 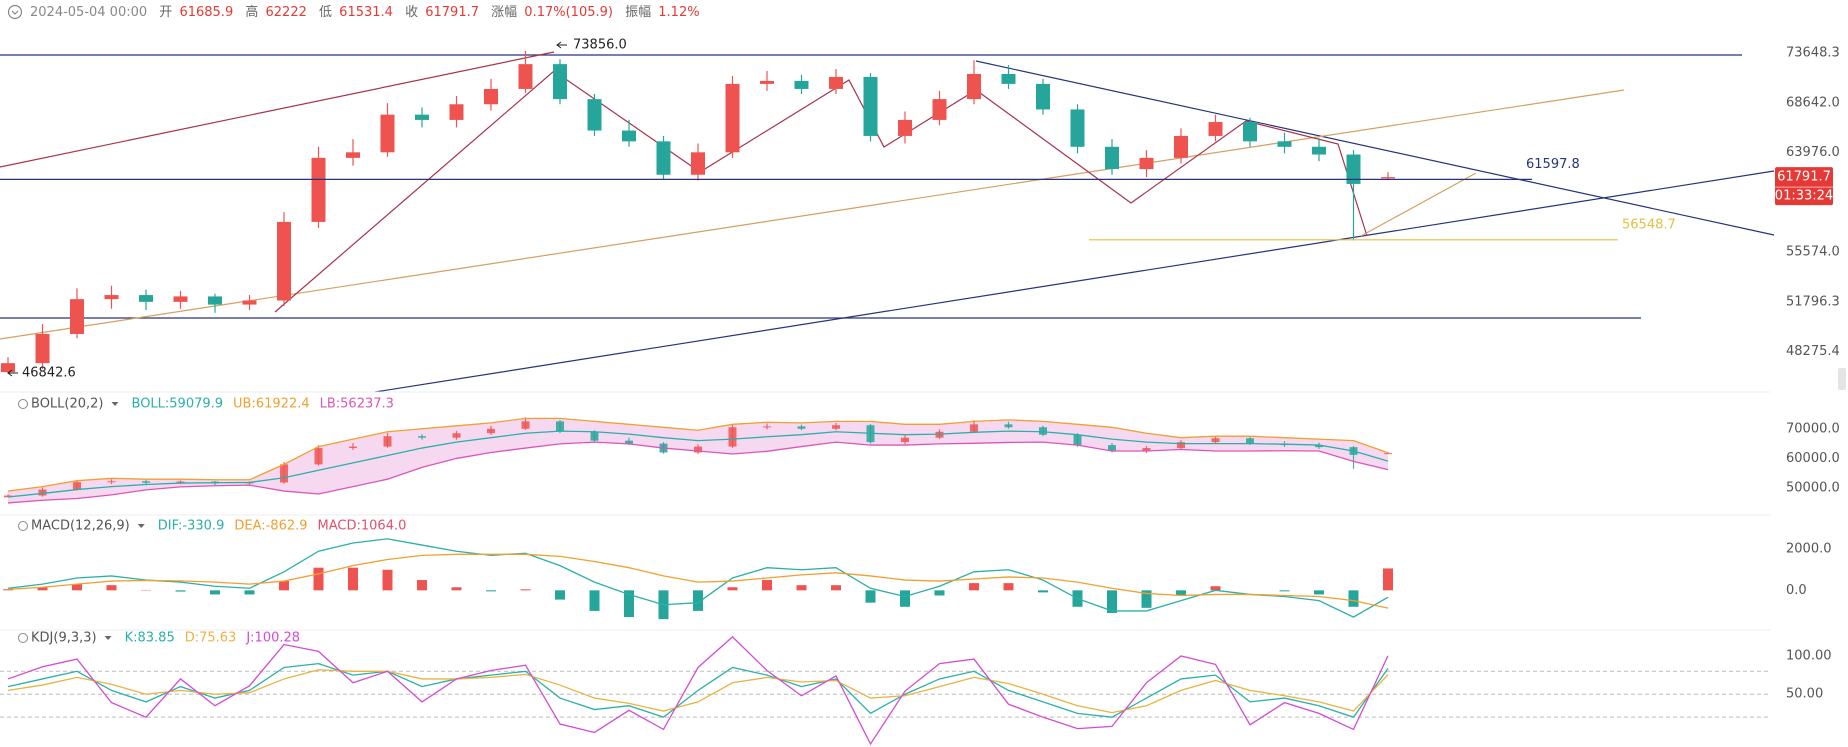 I want to click on high-label: 高, so click(x=251, y=12).